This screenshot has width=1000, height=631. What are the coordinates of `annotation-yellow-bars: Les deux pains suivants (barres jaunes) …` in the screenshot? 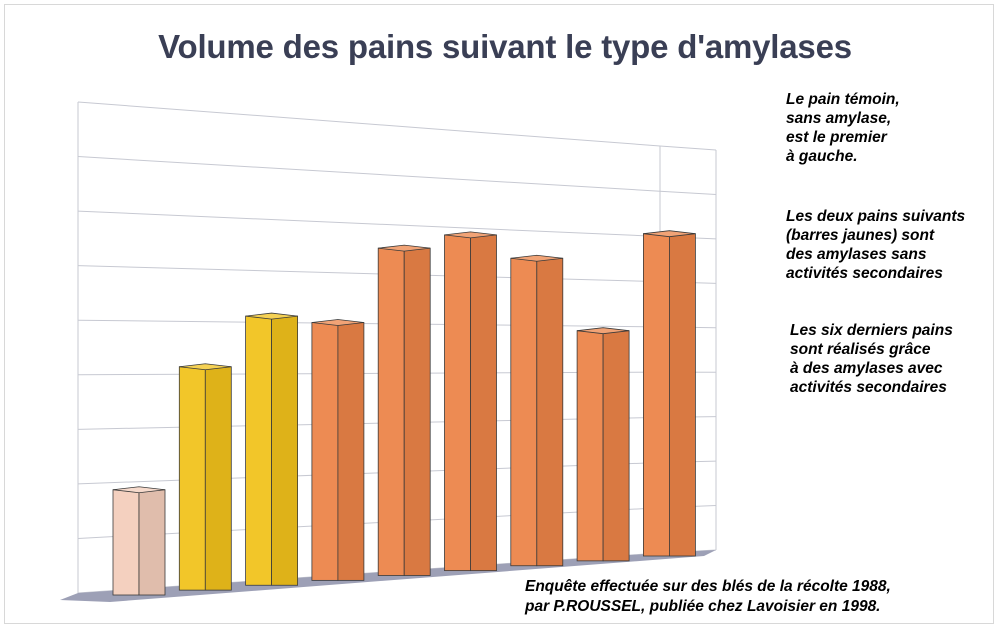 It's located at (876, 245).